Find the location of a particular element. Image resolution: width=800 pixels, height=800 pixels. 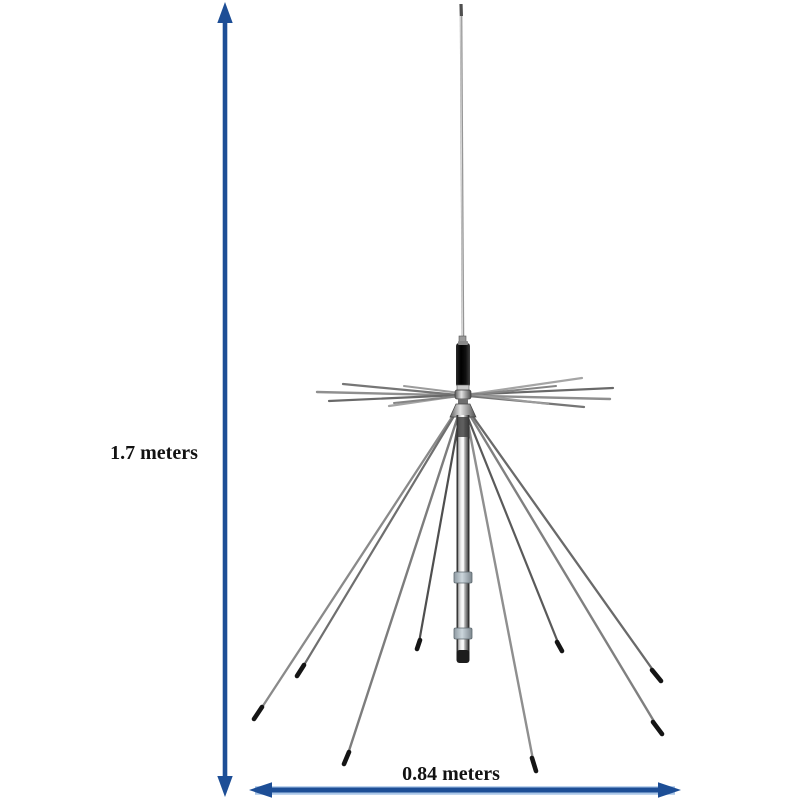

height-dimension-arrow is located at coordinates (225, 399).